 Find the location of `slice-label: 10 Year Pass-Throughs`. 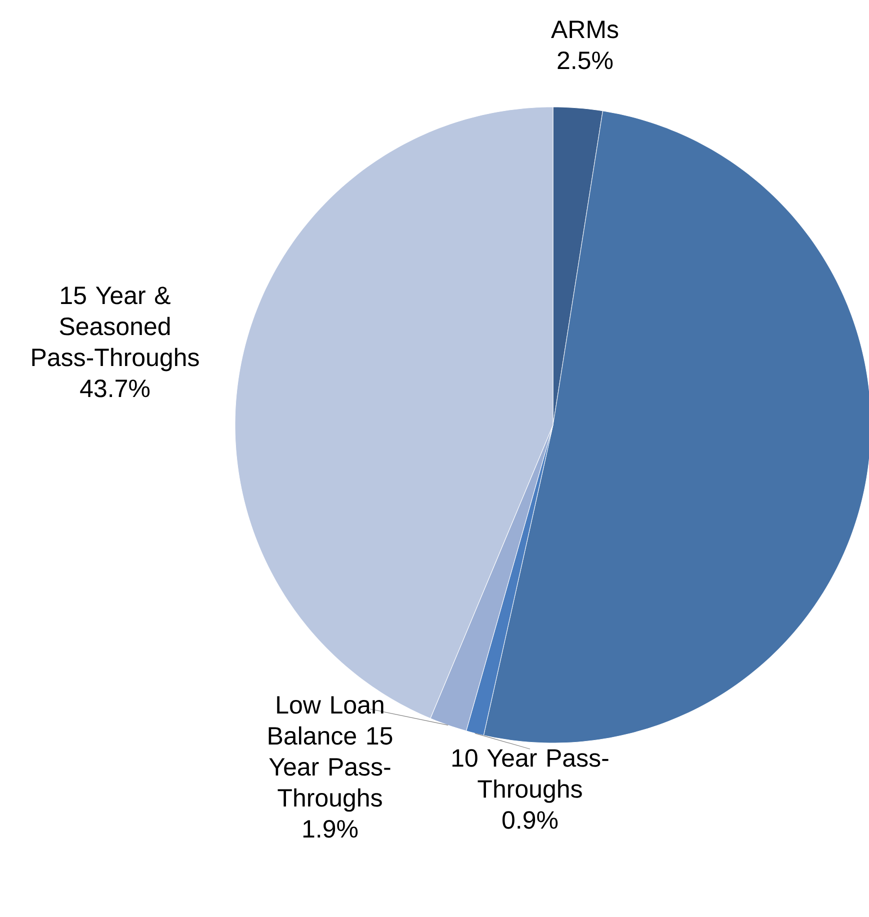

slice-label: 10 Year Pass-Throughs is located at coordinates (530, 776).